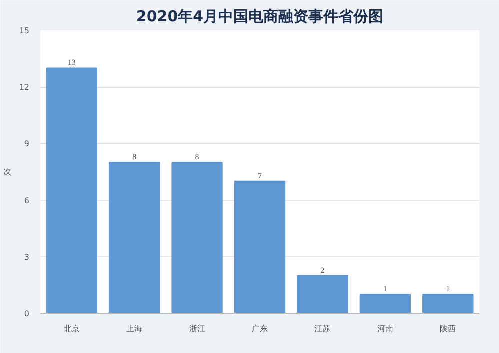 The height and width of the screenshot is (353, 499). What do you see at coordinates (385, 329) in the screenshot?
I see `x-tick-label: 河南` at bounding box center [385, 329].